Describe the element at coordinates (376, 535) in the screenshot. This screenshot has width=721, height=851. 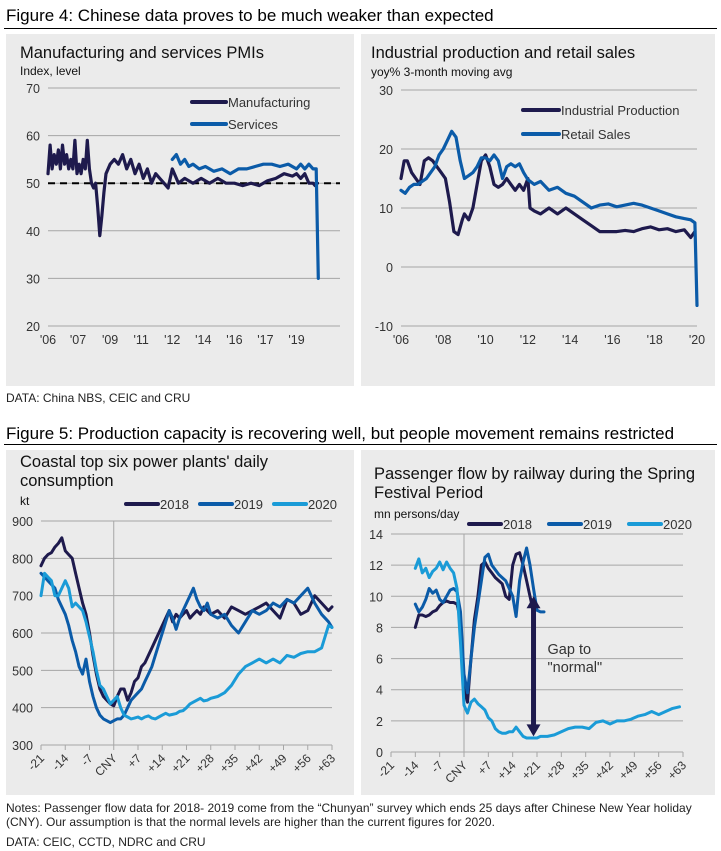
I see `y-tick-label: 14` at that location.